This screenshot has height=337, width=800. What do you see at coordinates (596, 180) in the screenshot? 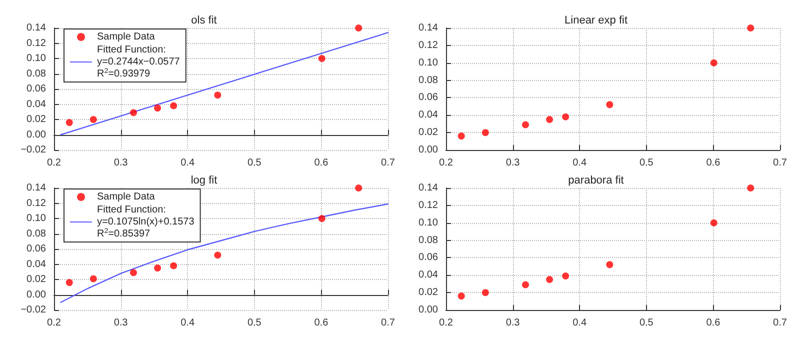
I see `chart-title: parabora fit` at bounding box center [596, 180].